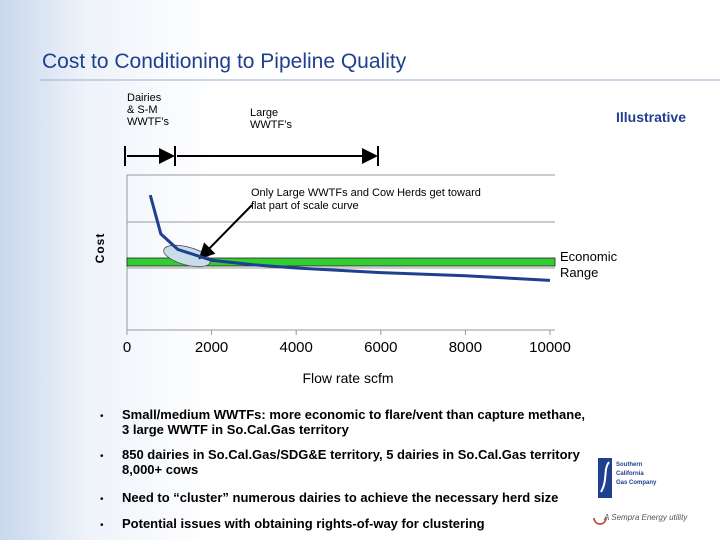  What do you see at coordinates (630, 474) in the screenshot?
I see `logo-text: California` at bounding box center [630, 474].